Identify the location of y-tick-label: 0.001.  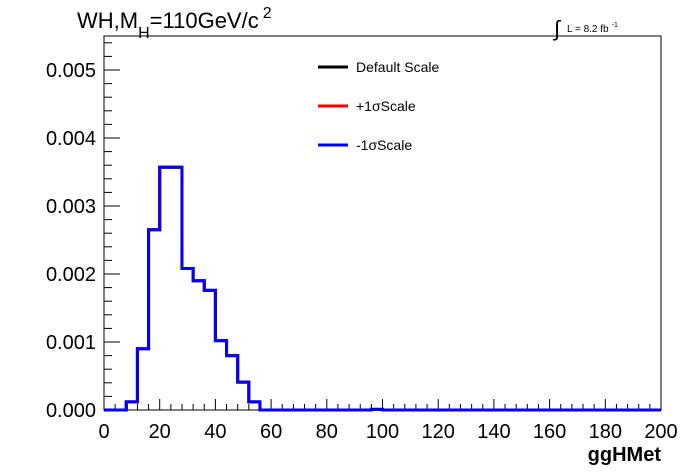
(71, 343).